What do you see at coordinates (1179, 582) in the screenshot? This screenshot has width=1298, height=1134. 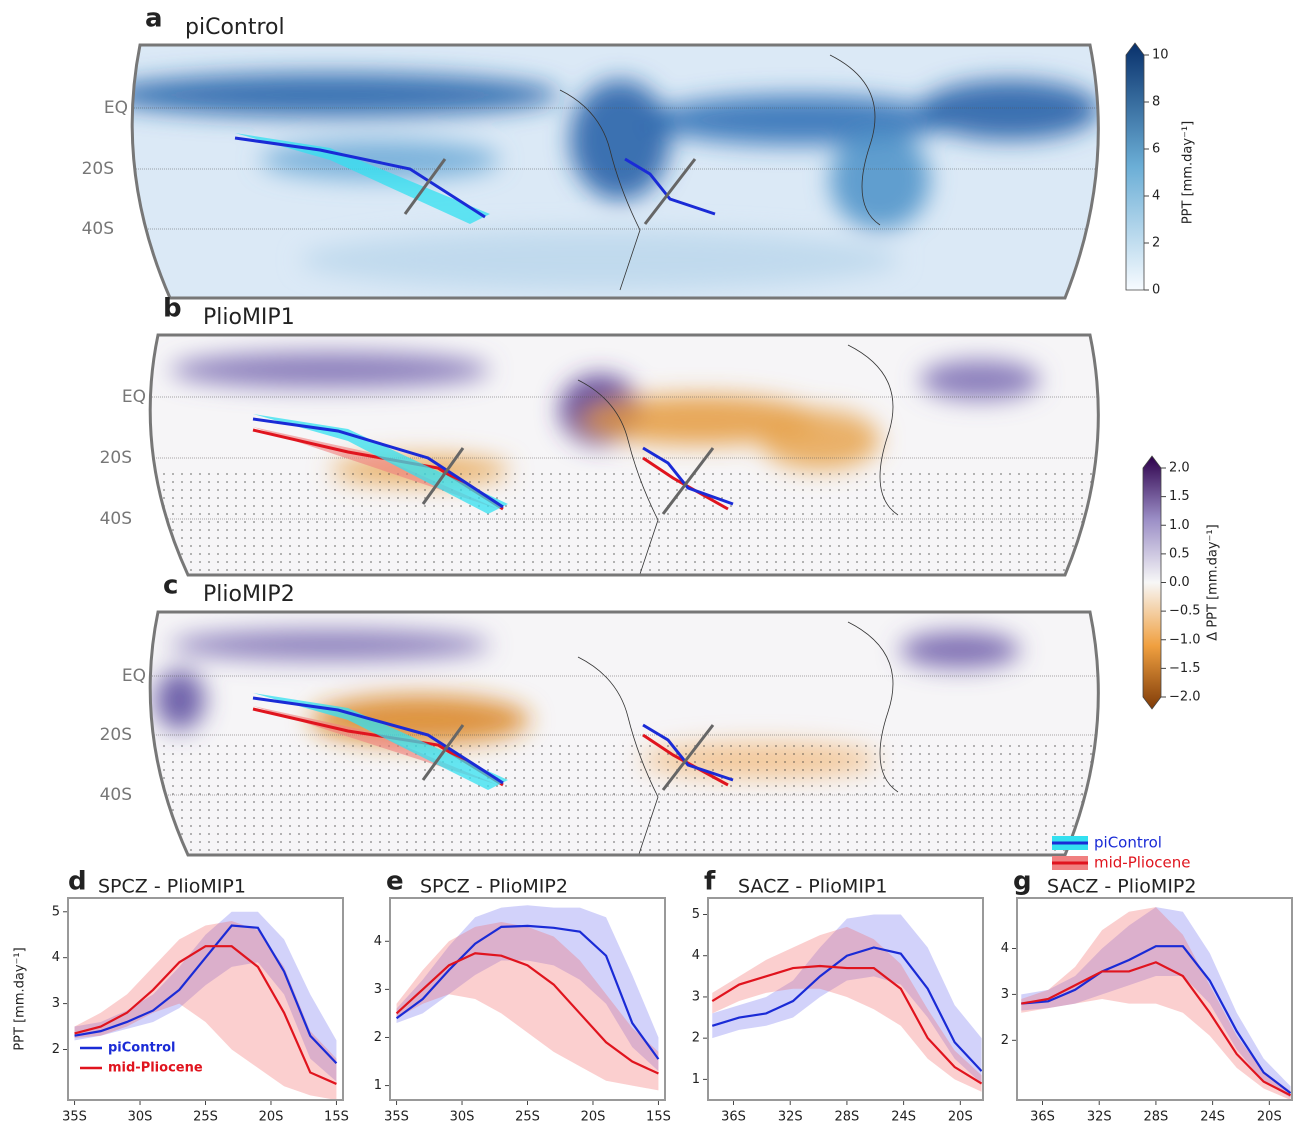 I see `colorbar-tick-label: 0.0` at bounding box center [1179, 582].